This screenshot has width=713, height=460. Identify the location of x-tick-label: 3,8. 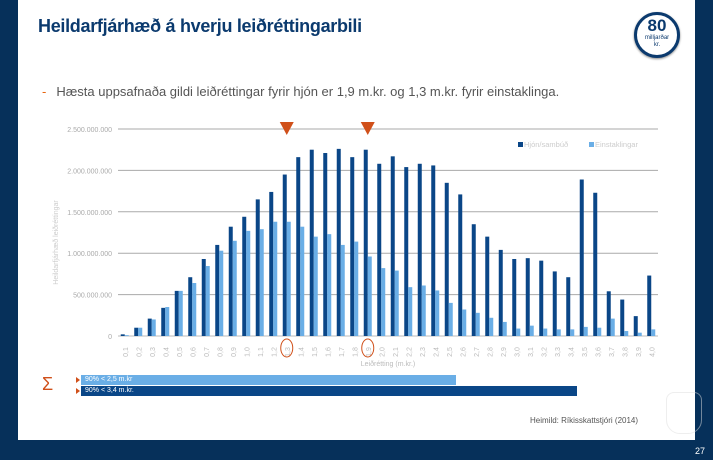
(625, 352).